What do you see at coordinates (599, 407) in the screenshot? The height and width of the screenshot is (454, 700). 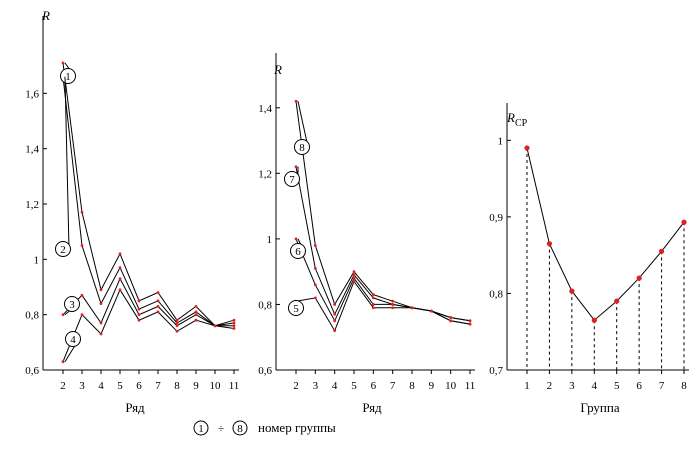 I see `right-x-axis-label: Группа` at bounding box center [599, 407].